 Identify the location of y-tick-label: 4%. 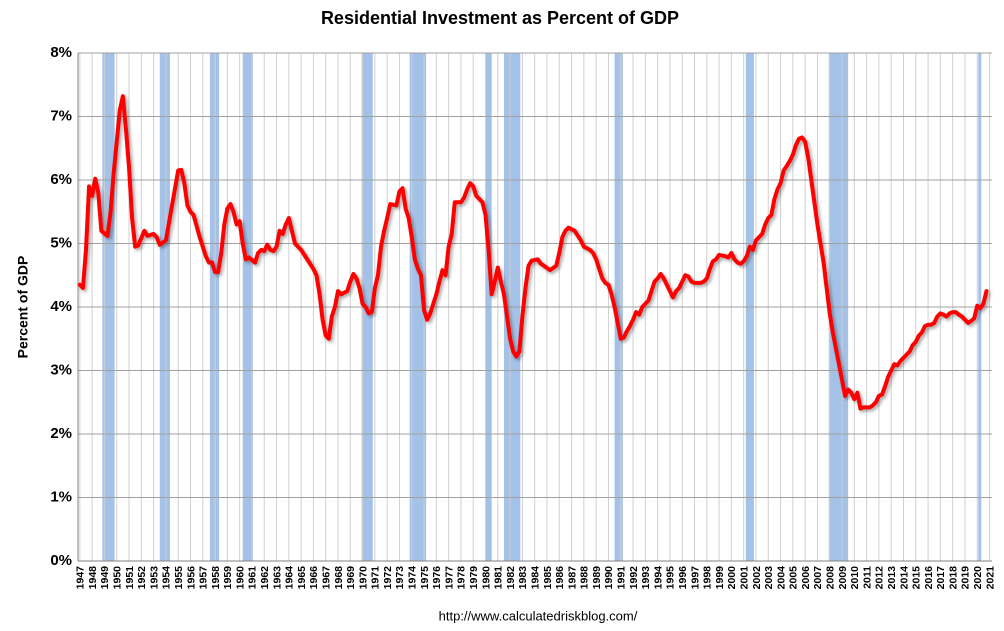
(61, 306).